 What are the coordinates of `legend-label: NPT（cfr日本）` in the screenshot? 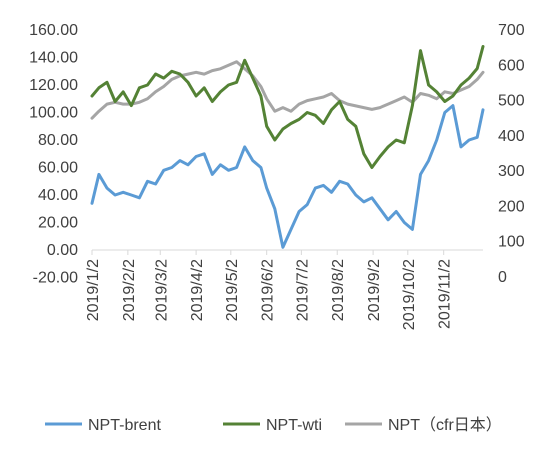 It's located at (445, 425).